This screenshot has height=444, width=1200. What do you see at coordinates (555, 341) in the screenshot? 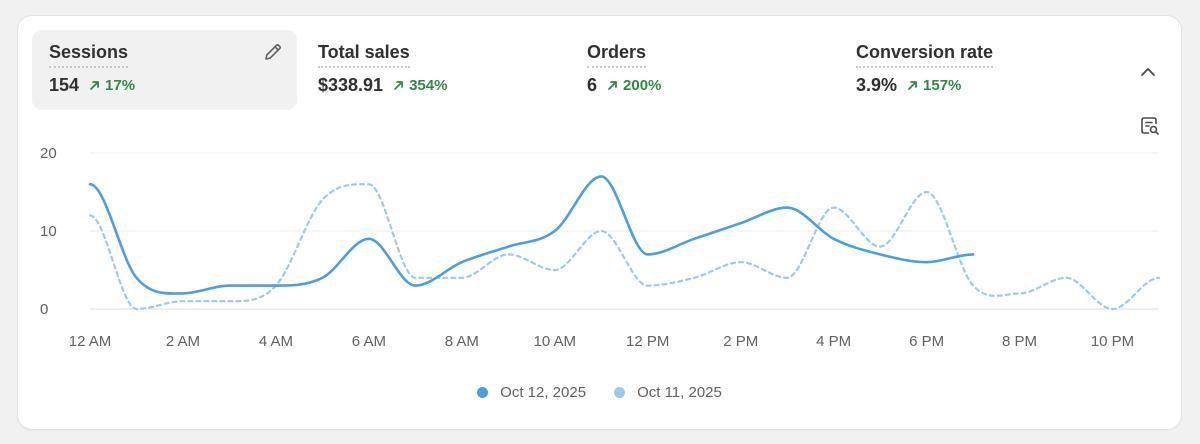
I see `x-tick-label: 10 AM` at bounding box center [555, 341].